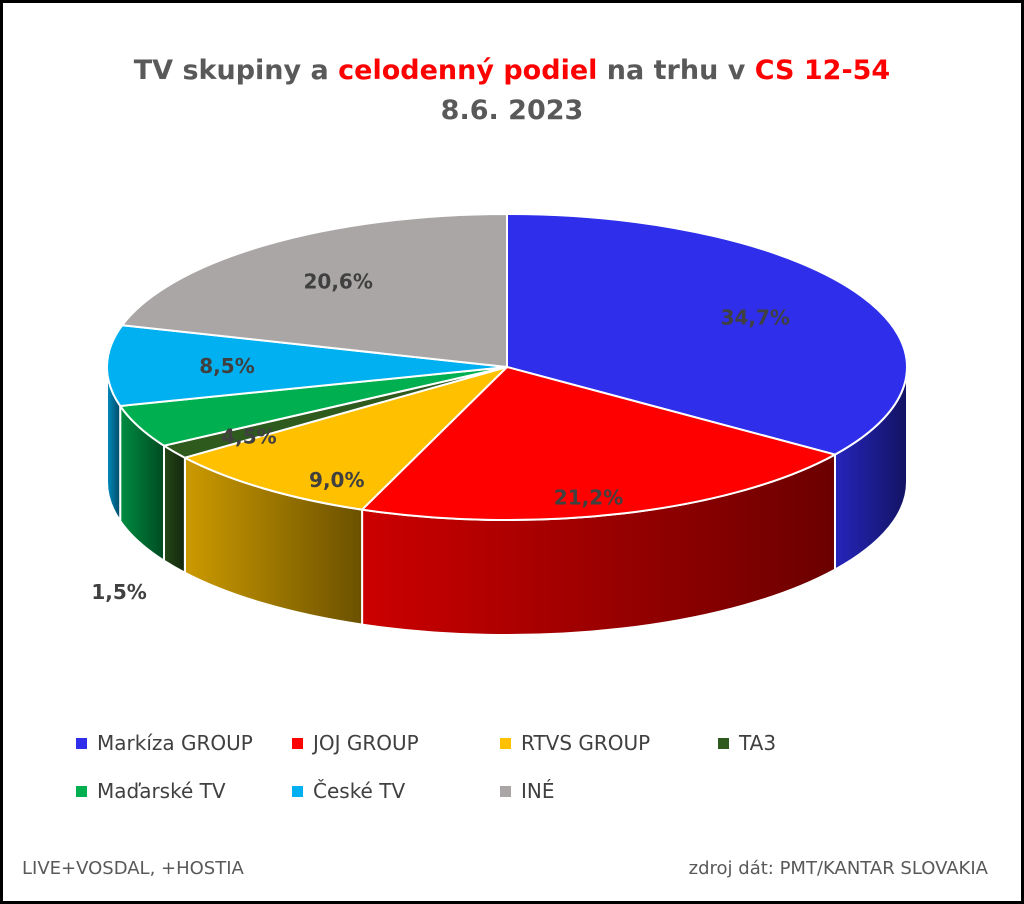  I want to click on data-label-ine: 20,6%, so click(337, 282).